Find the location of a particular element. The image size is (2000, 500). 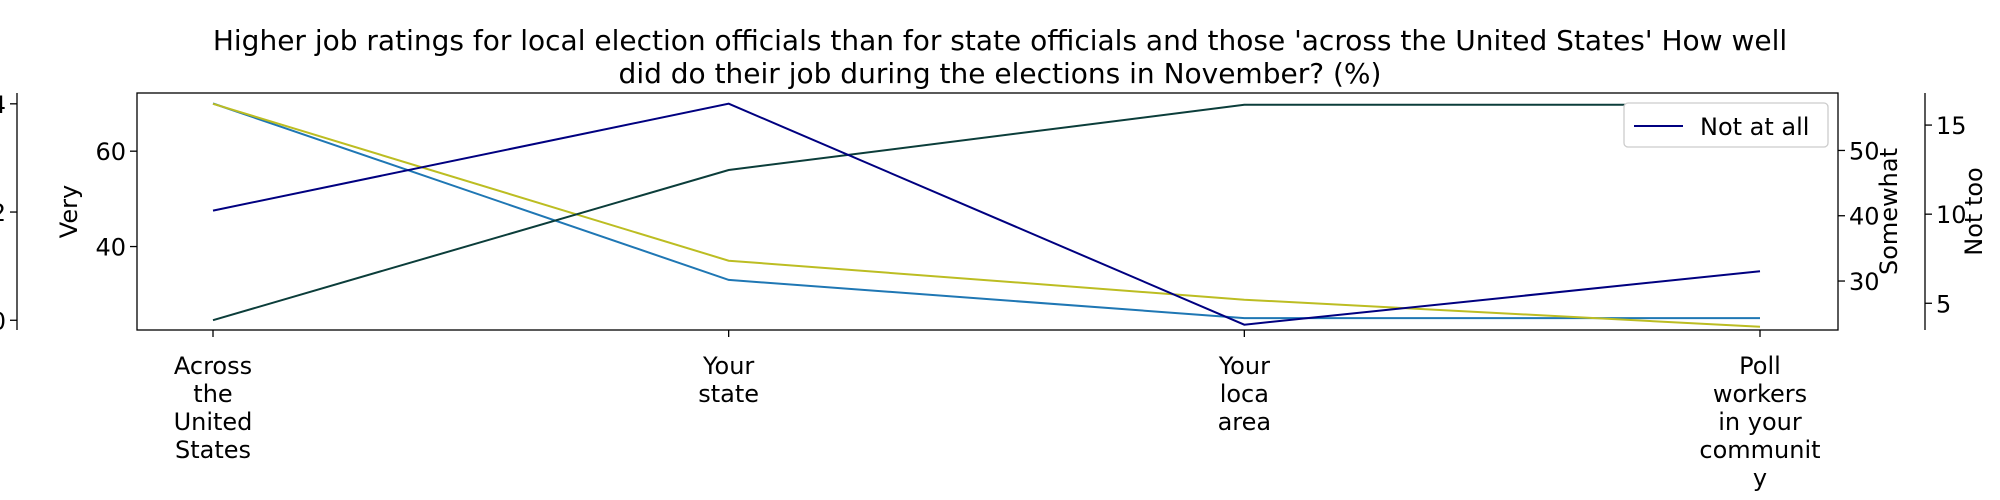

x-tick-label-line: loca is located at coordinates (1244, 394).